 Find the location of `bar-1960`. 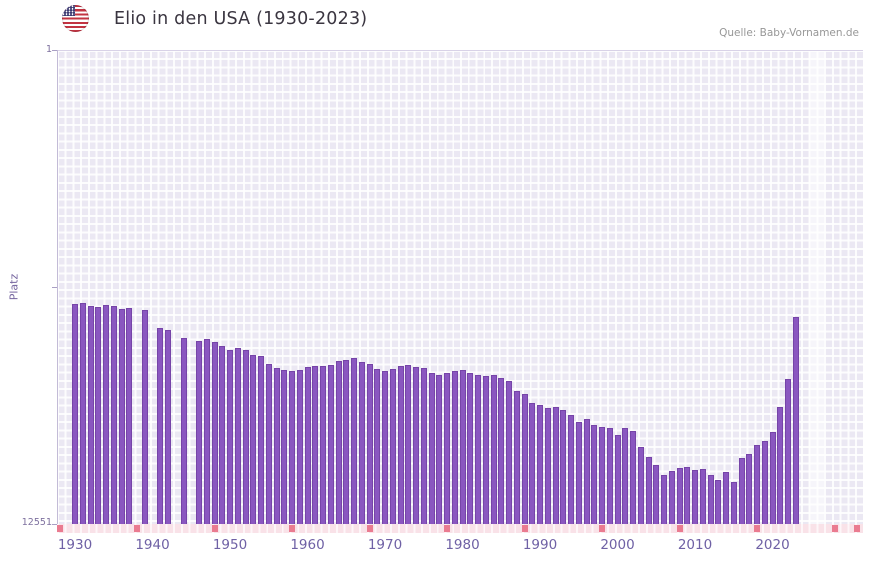

bar-1960 is located at coordinates (307, 445).